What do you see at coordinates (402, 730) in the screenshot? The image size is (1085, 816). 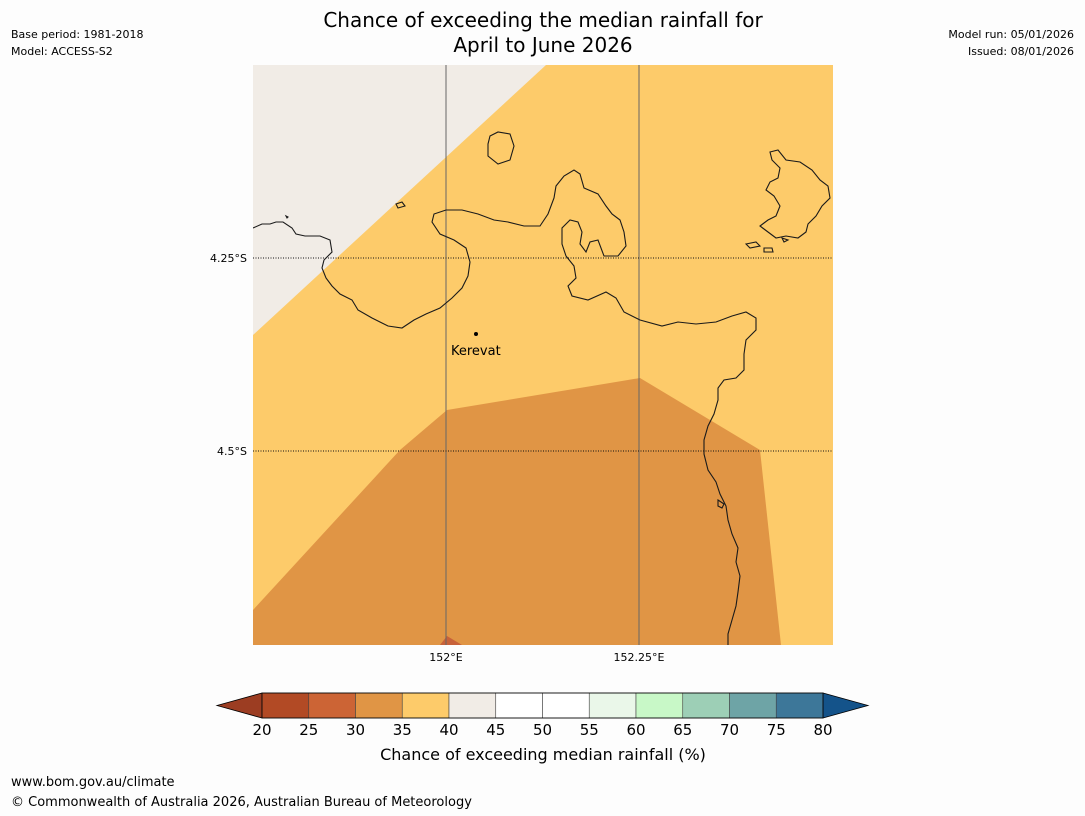 I see `colorbar-tick-35: 35` at bounding box center [402, 730].